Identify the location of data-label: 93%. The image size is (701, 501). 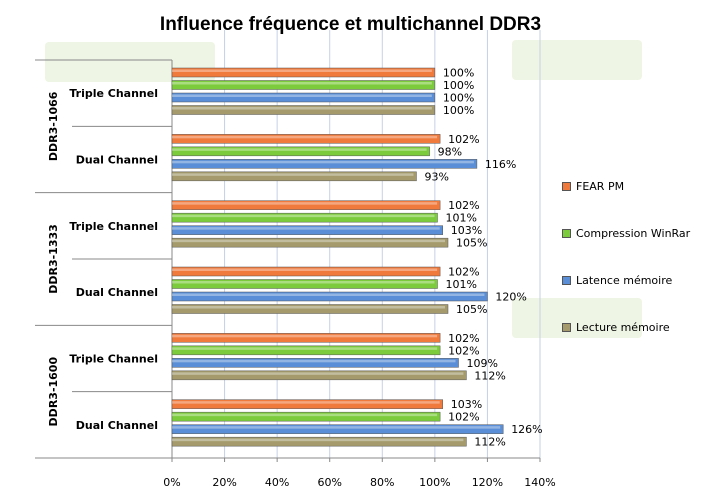
(436, 176).